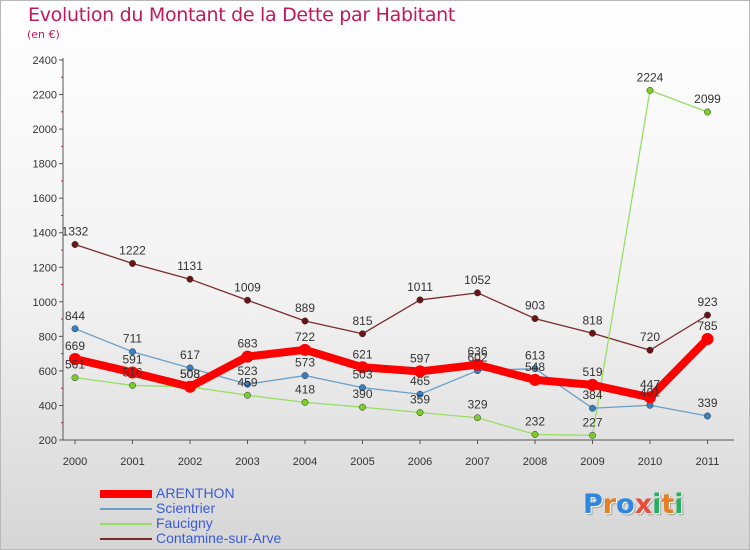 This screenshot has height=550, width=750. I want to click on data-label: 844, so click(75, 316).